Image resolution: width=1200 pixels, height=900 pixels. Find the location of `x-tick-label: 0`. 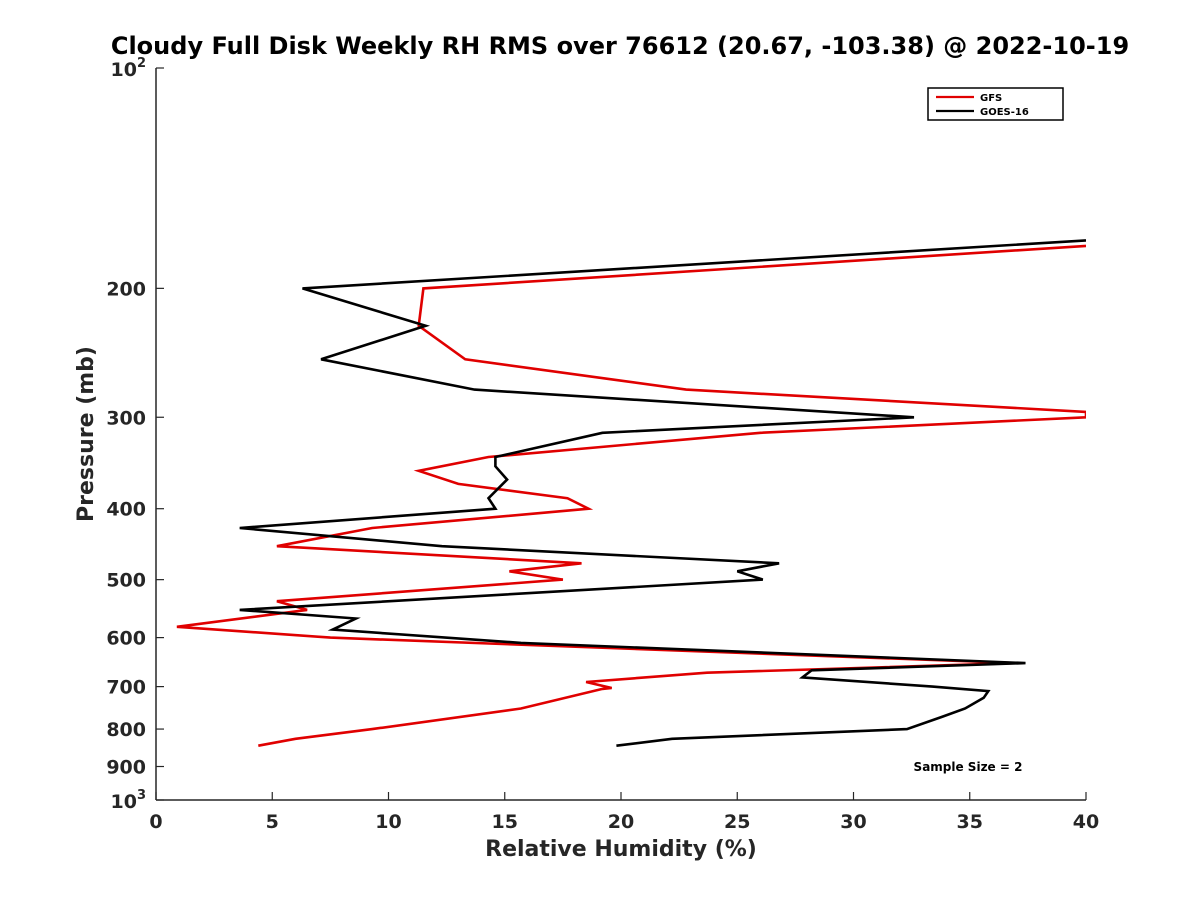

x-tick-label: 0 is located at coordinates (155, 822).